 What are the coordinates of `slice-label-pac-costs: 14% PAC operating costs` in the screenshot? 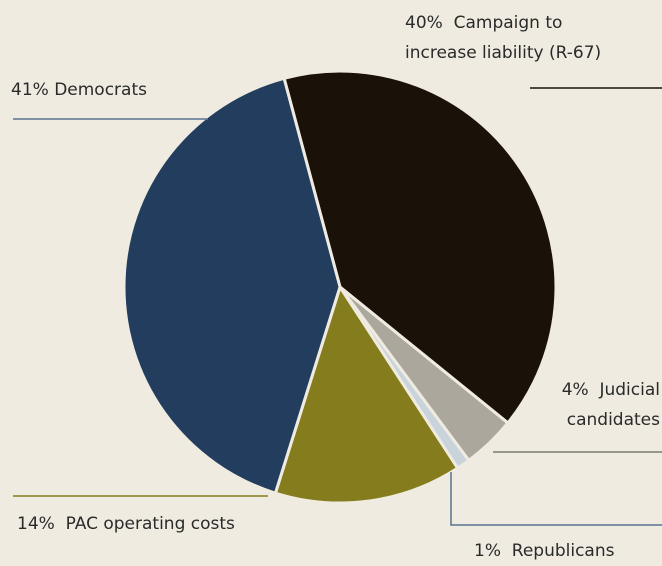 It's located at (126, 524).